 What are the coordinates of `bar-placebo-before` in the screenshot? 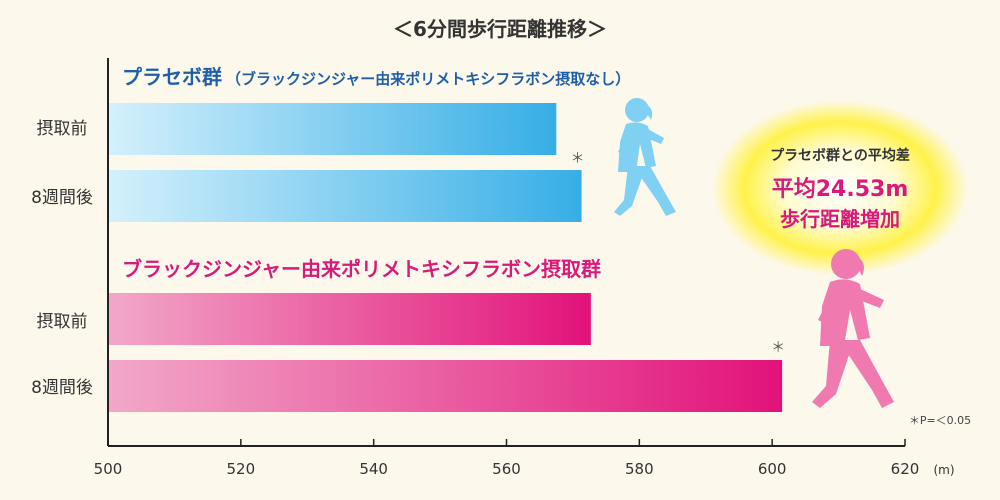 It's located at (332, 129).